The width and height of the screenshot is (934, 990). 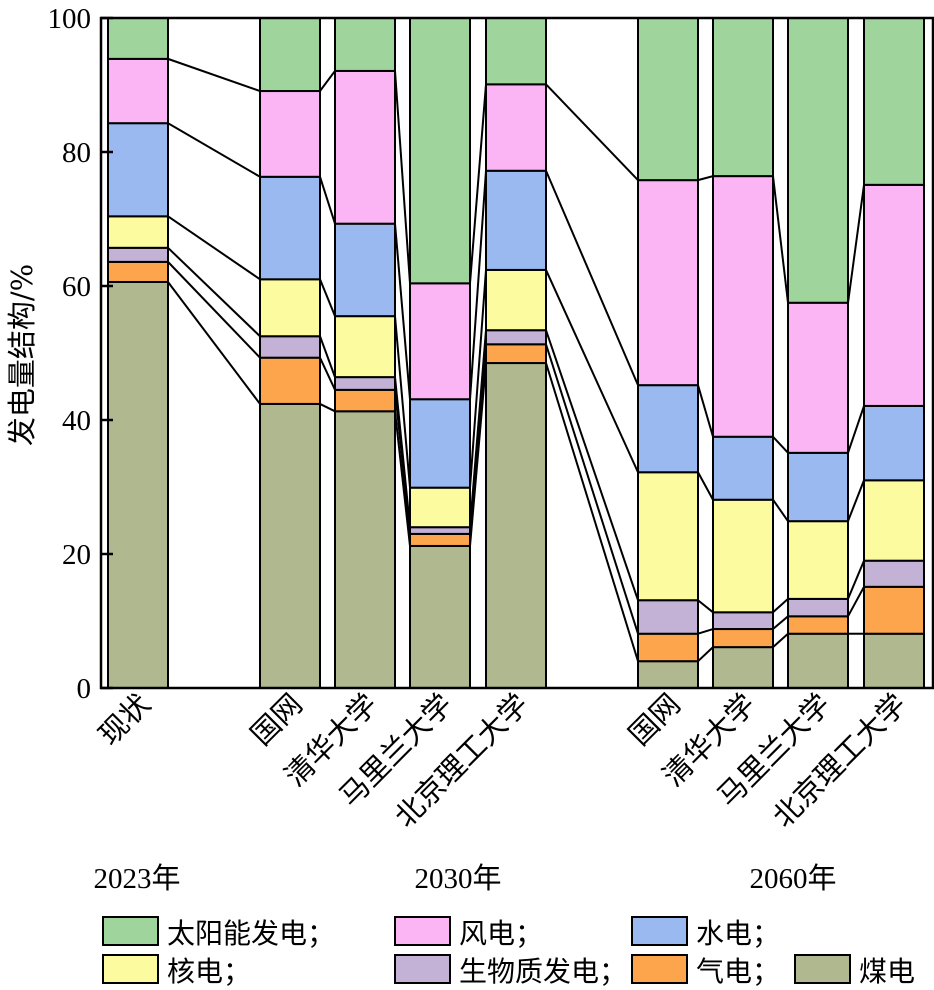 What do you see at coordinates (543, 971) in the screenshot?
I see `legend-label: 生物质发电；` at bounding box center [543, 971].